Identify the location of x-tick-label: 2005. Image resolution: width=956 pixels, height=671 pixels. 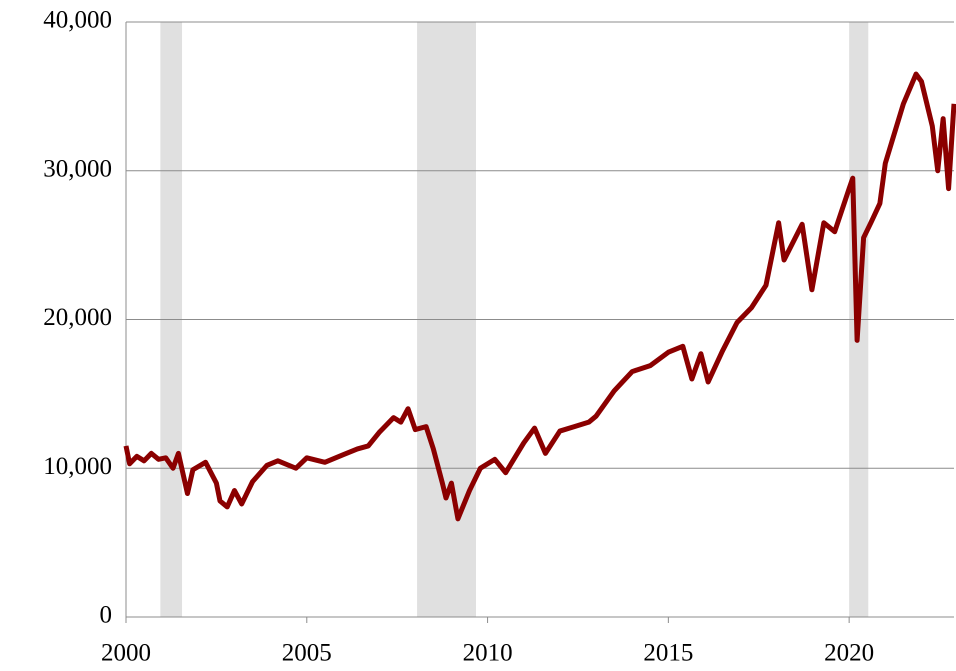
(307, 653).